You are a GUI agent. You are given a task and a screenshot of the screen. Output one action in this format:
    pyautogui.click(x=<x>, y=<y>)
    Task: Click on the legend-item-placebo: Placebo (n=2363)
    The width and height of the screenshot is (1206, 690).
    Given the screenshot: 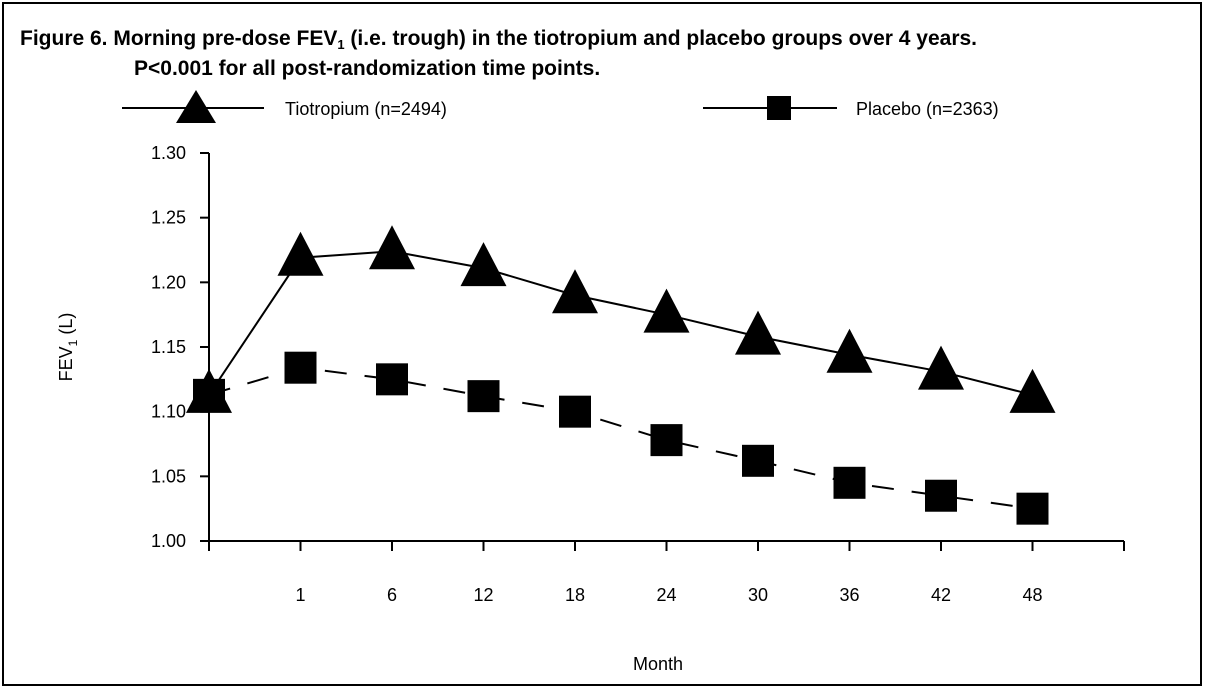 What is the action you would take?
    pyautogui.click(x=851, y=108)
    